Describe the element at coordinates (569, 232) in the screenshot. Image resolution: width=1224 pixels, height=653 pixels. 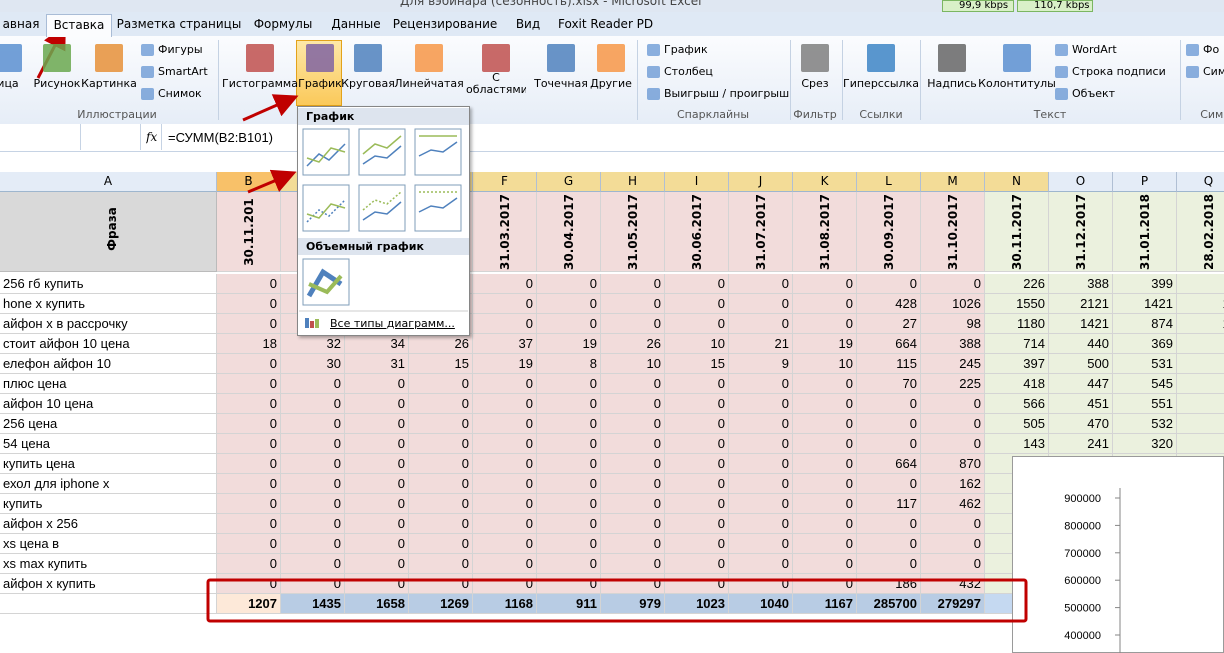
I see `header-cell: 30.04.2017` at that location.